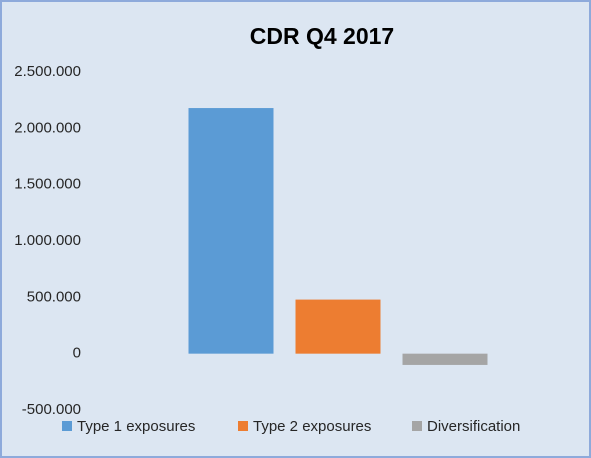 The image size is (591, 458). I want to click on legend-label: Diversification, so click(473, 426).